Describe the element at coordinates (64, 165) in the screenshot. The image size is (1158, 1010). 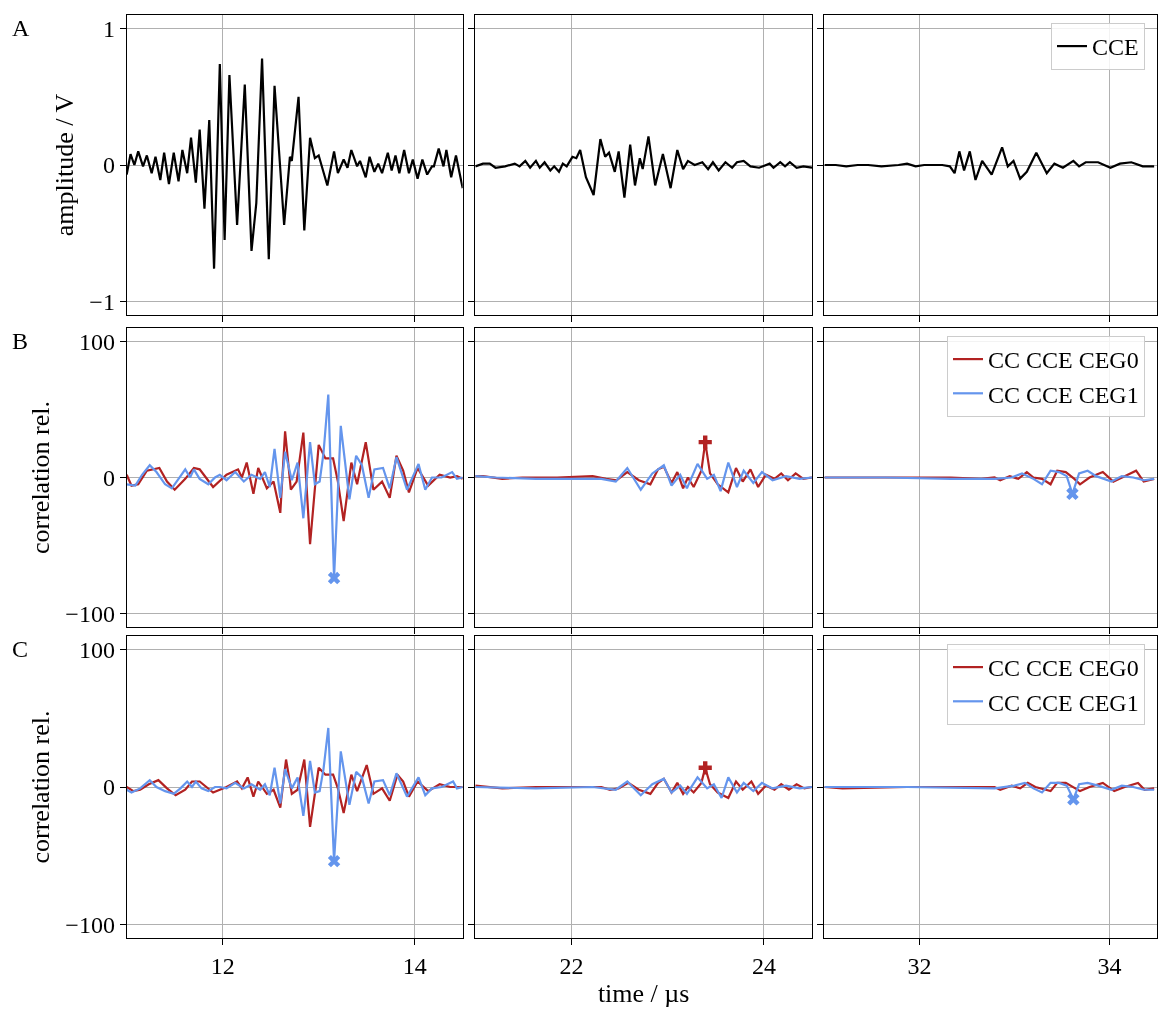
I see `y-axis-title: amplitude / V` at that location.